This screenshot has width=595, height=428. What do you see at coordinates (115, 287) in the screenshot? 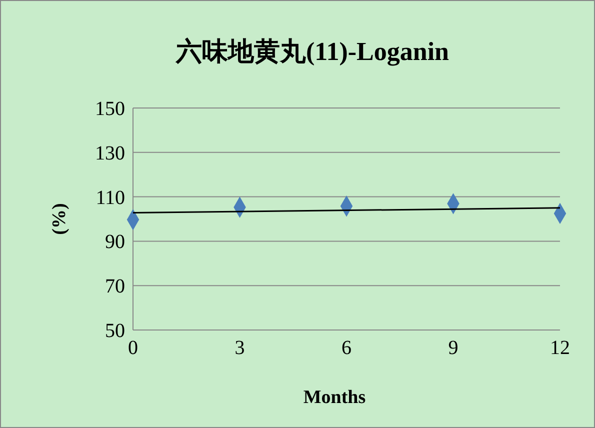
I see `y-tick-label: 70` at bounding box center [115, 287].